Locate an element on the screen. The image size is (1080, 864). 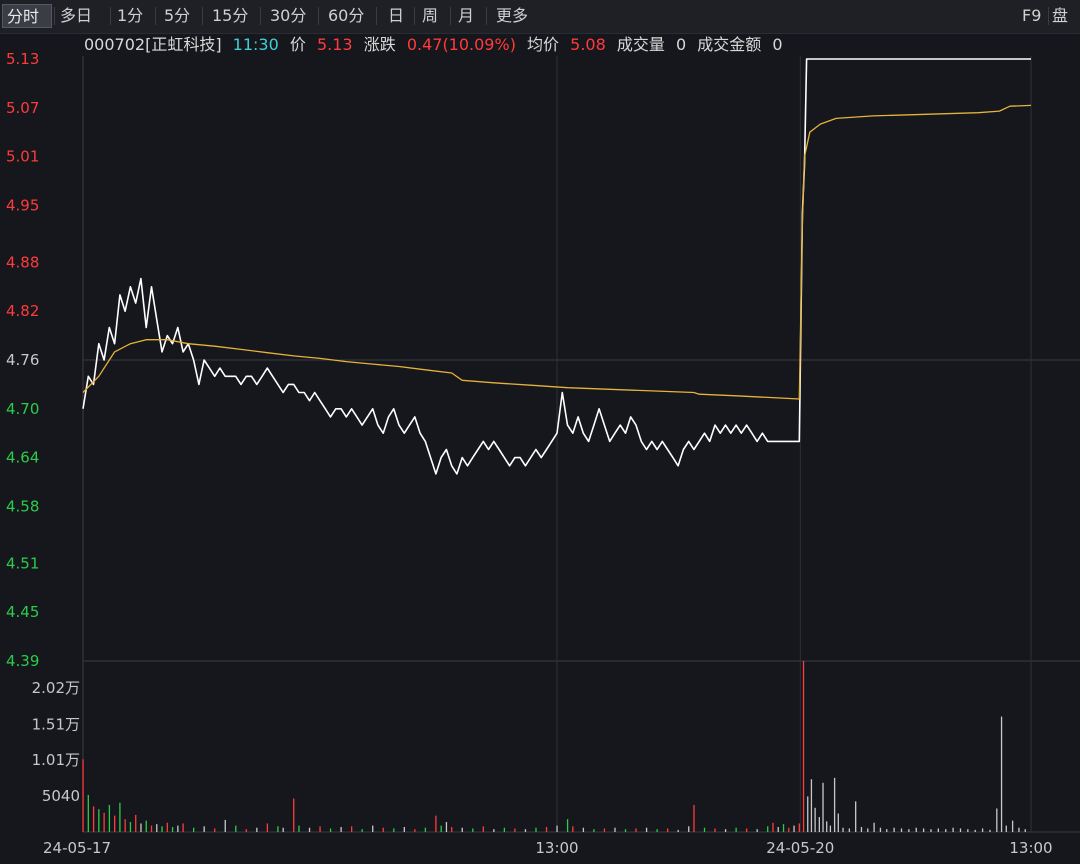
tab-period-9: 月 is located at coordinates (466, 15).